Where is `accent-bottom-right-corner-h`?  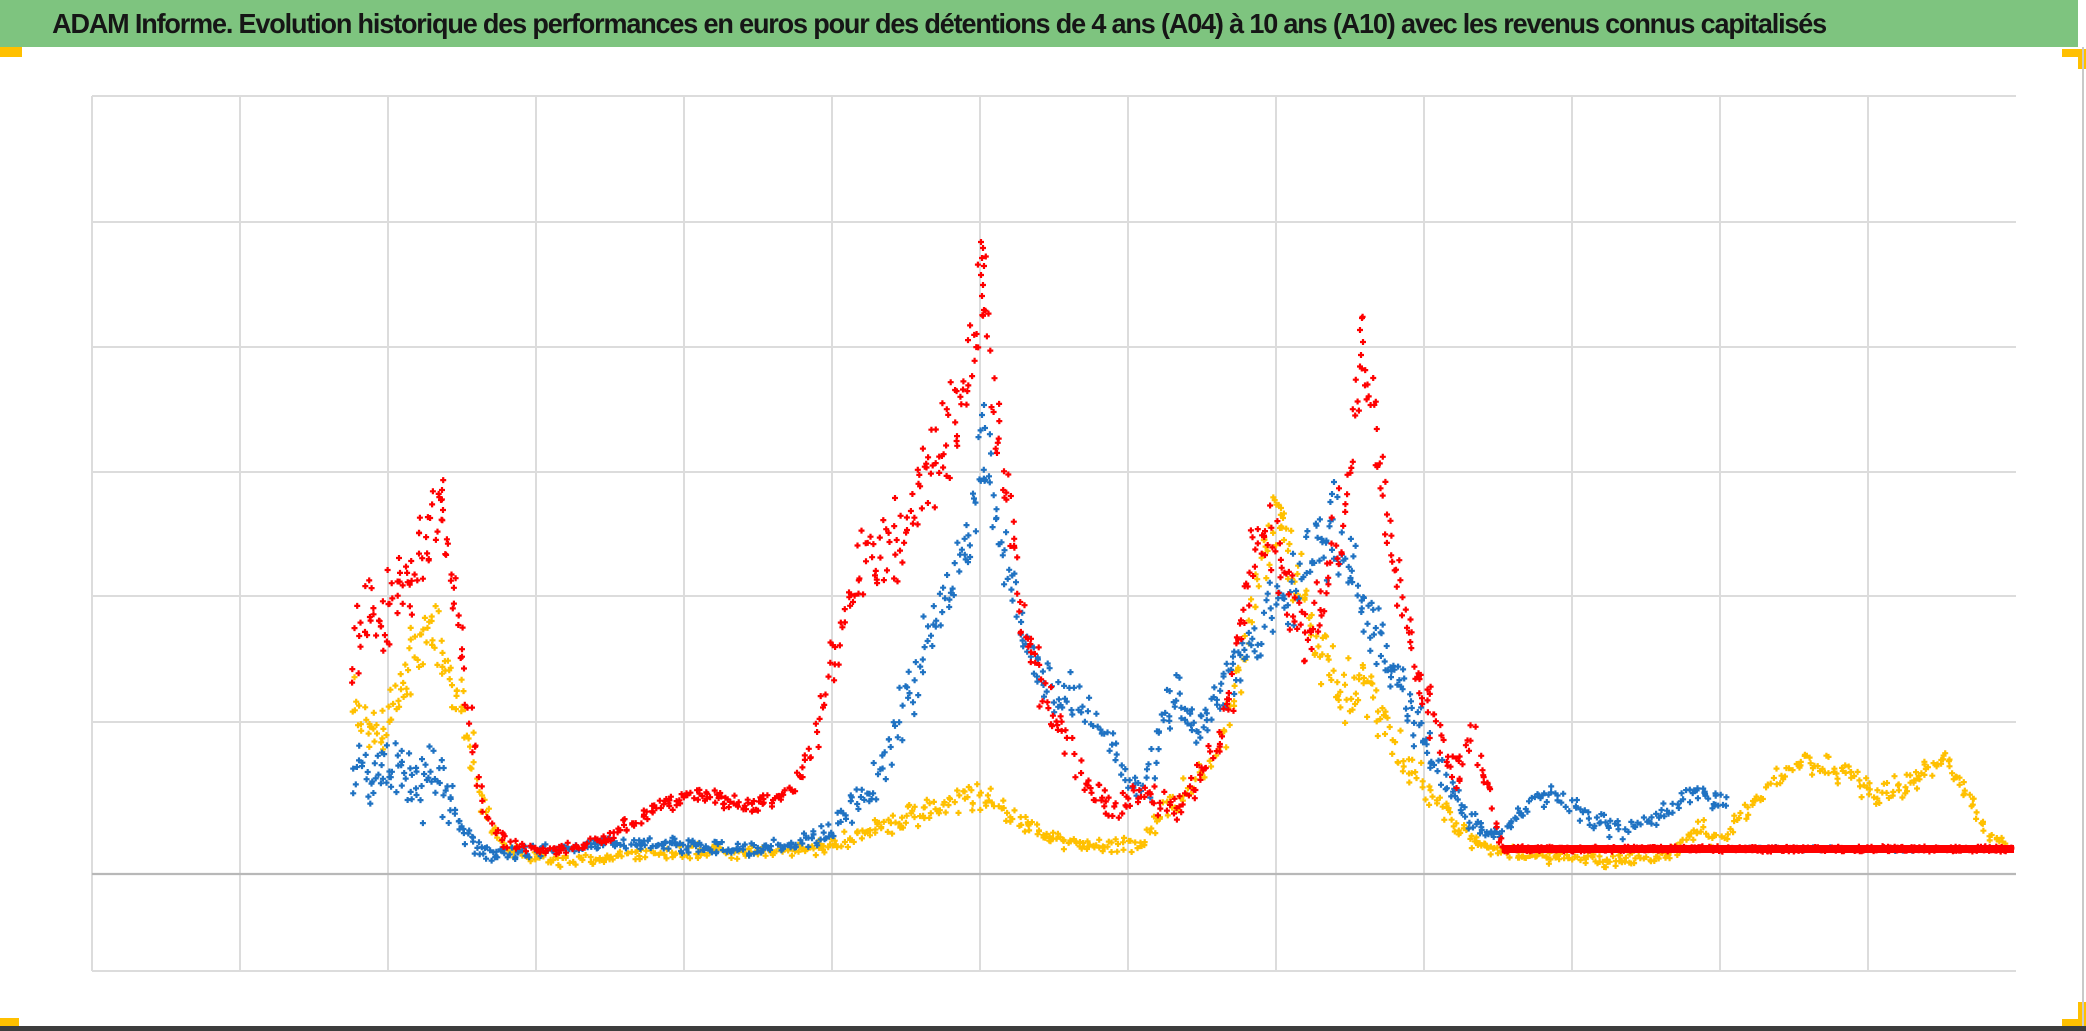
accent-bottom-right-corner-h is located at coordinates (2074, 1023).